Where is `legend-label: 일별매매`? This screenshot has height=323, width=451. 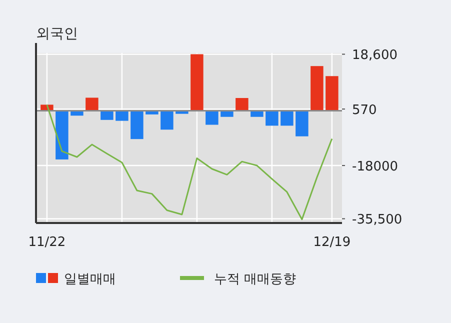
legend-label: 일별매매 is located at coordinates (90, 279).